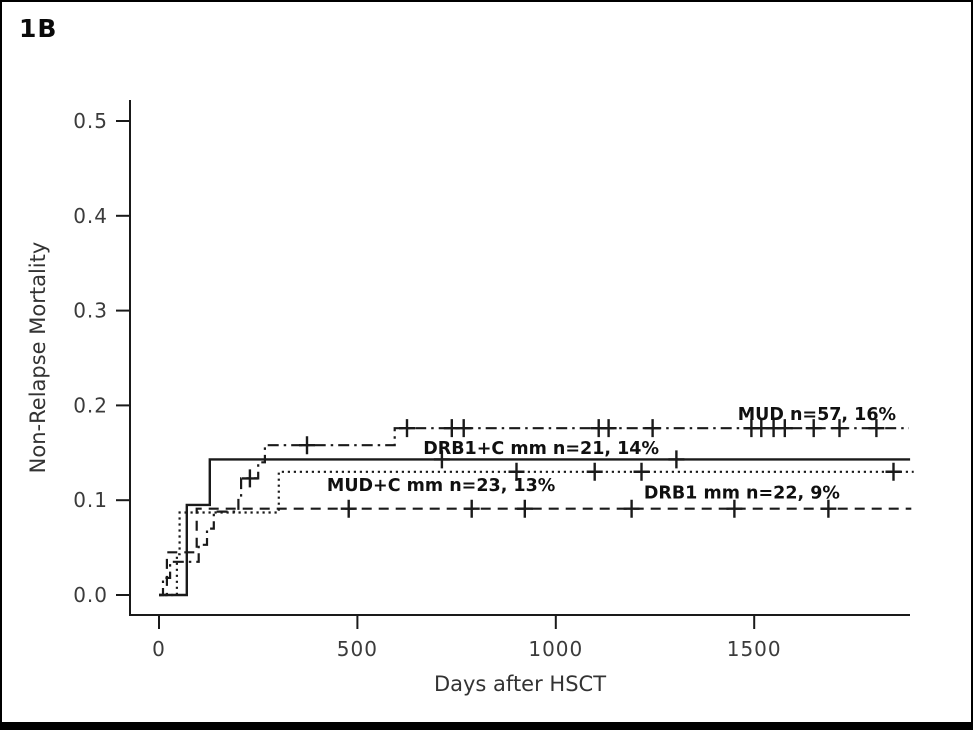 The width and height of the screenshot is (973, 730). What do you see at coordinates (159, 649) in the screenshot?
I see `x-tick-label: 0` at bounding box center [159, 649].